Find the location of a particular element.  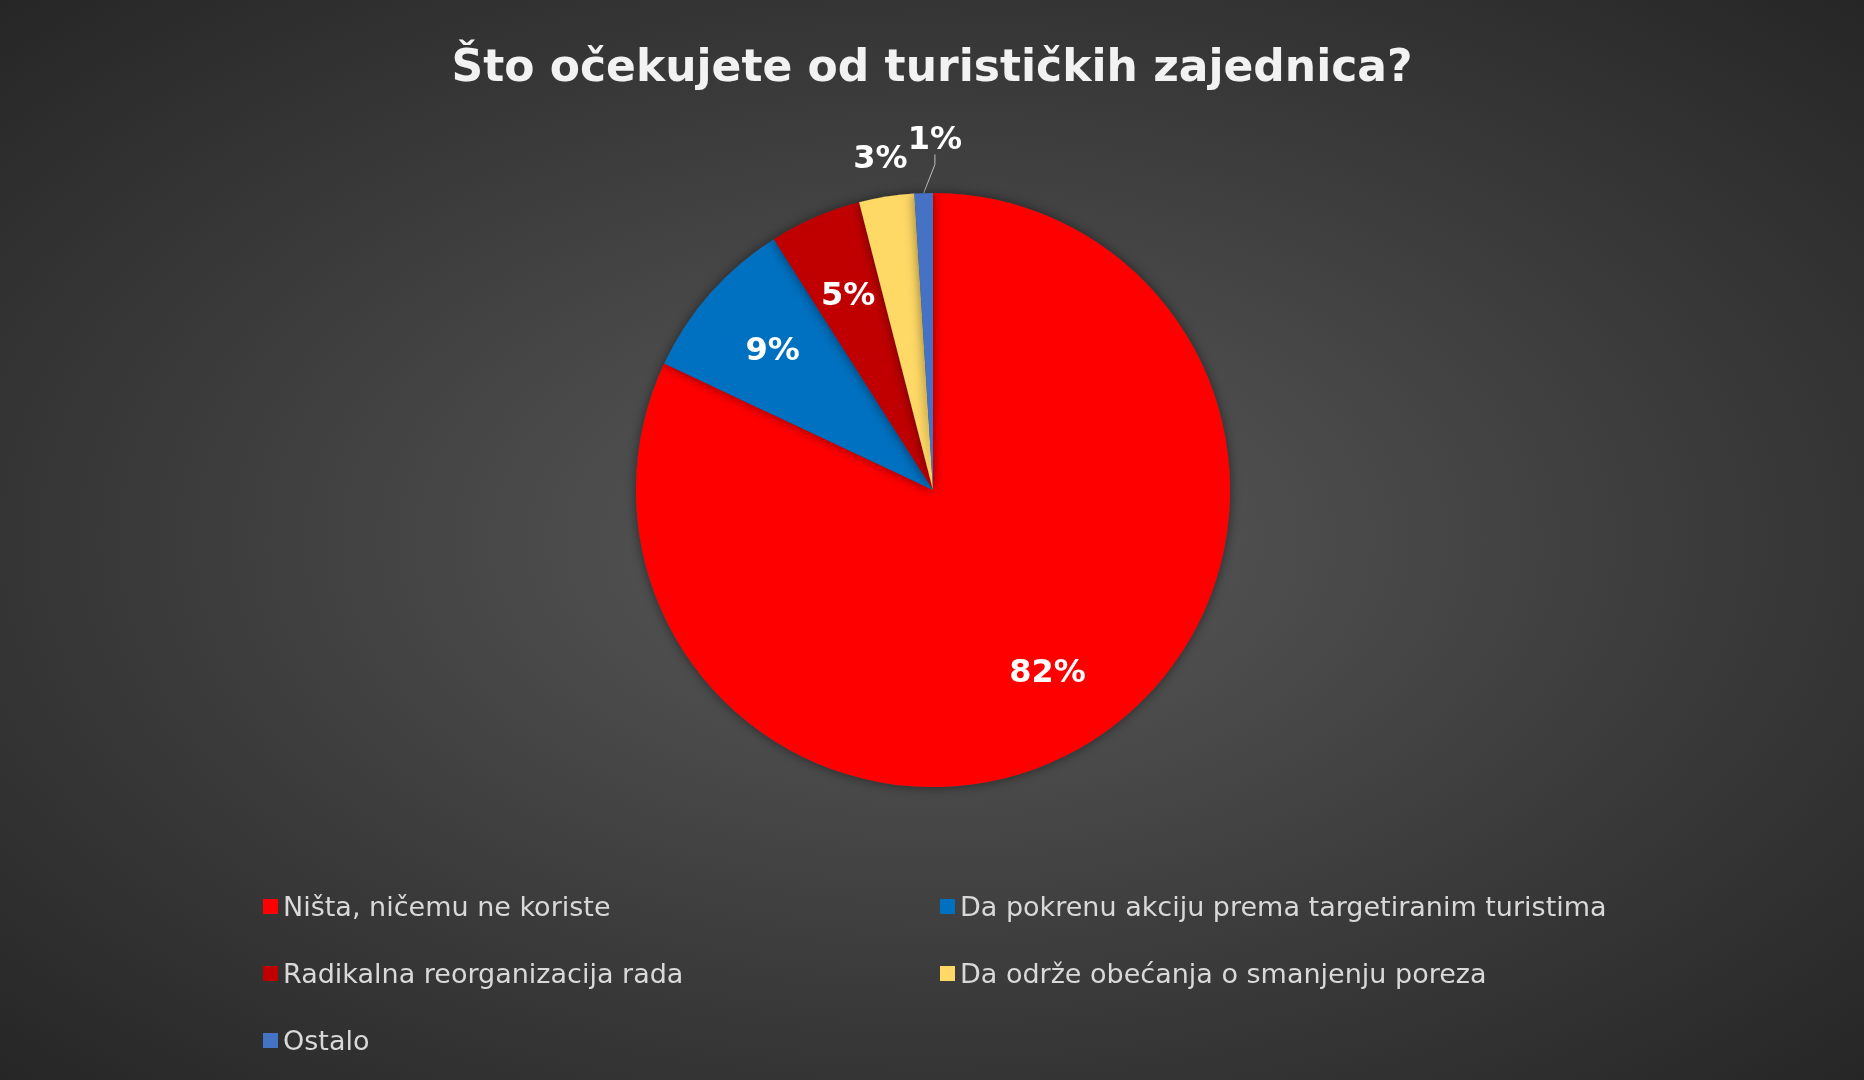

legend-label: Da održe obećanja o smanjenju poreza is located at coordinates (1223, 973).